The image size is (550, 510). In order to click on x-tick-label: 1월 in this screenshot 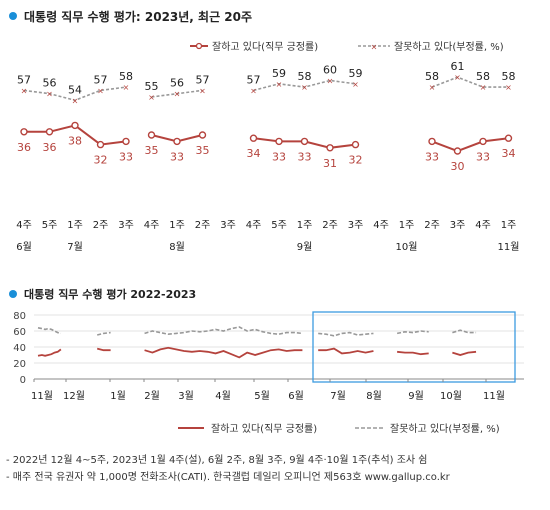, I will do `click(118, 396)`.